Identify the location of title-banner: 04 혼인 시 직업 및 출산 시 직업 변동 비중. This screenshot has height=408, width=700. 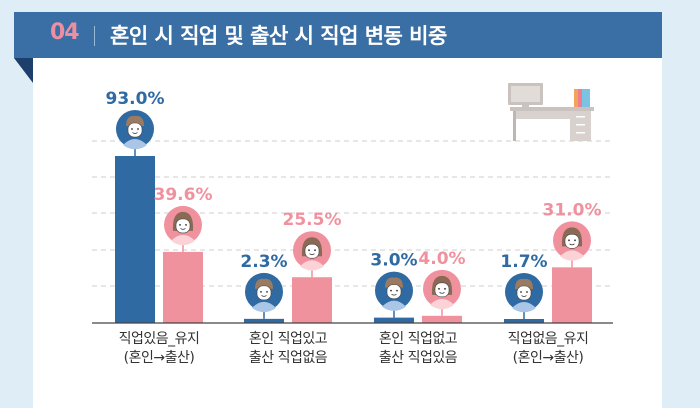
(338, 35).